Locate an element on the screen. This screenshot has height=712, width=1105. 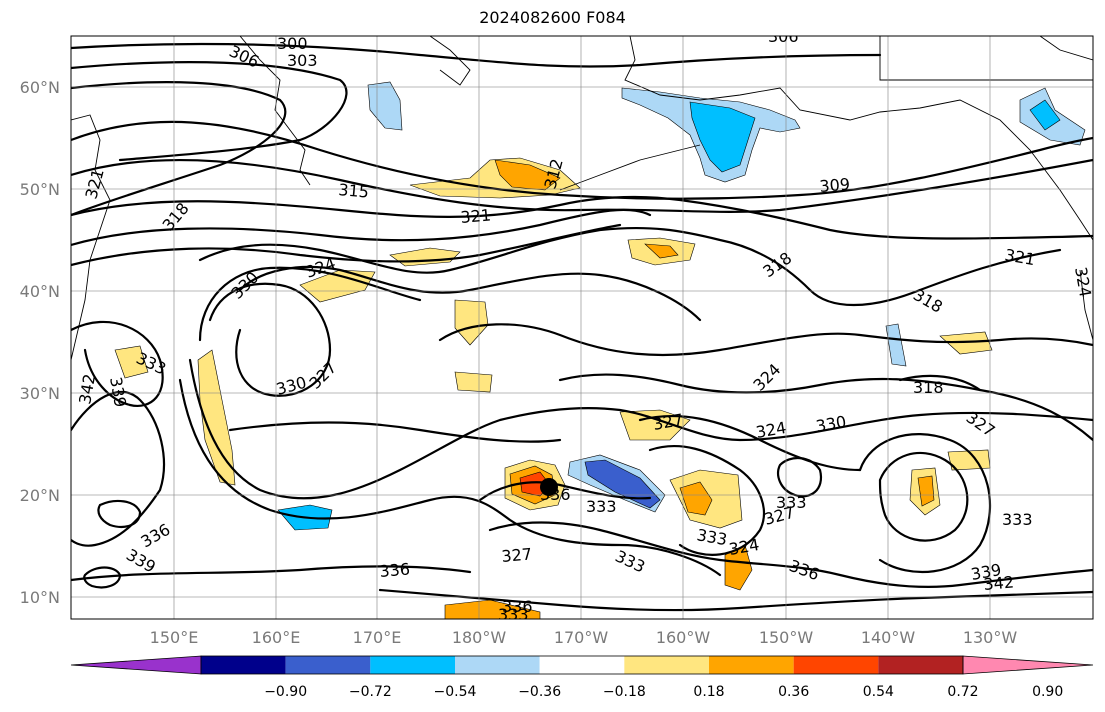
lat-tick-label: 20°N is located at coordinates (40, 495).